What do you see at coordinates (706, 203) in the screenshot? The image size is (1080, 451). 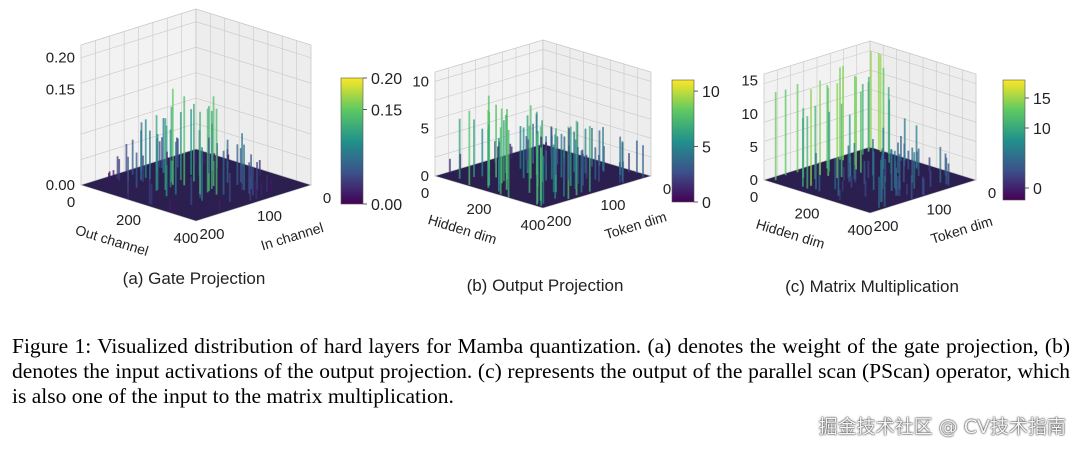 I see `colorbar-tick-label: 0` at bounding box center [706, 203].